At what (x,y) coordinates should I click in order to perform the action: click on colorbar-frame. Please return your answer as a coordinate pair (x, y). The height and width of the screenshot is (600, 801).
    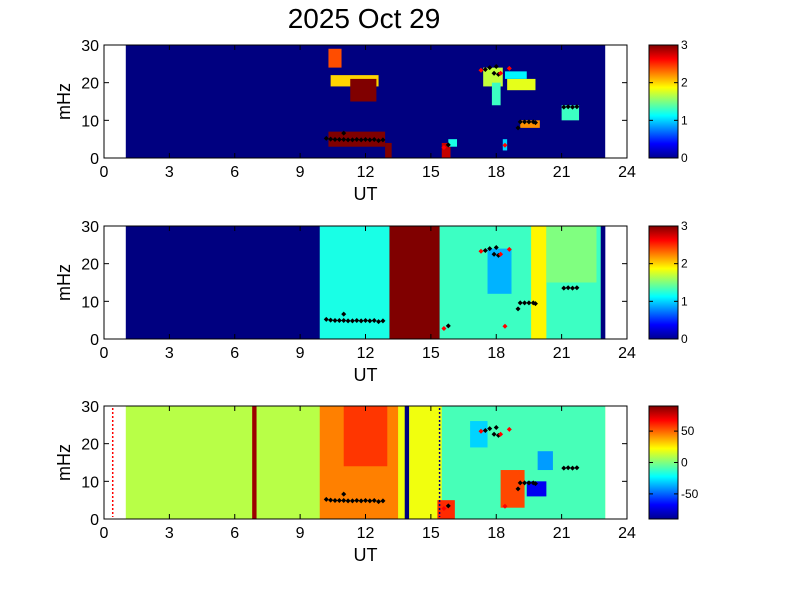
    Looking at the image, I should click on (663, 282).